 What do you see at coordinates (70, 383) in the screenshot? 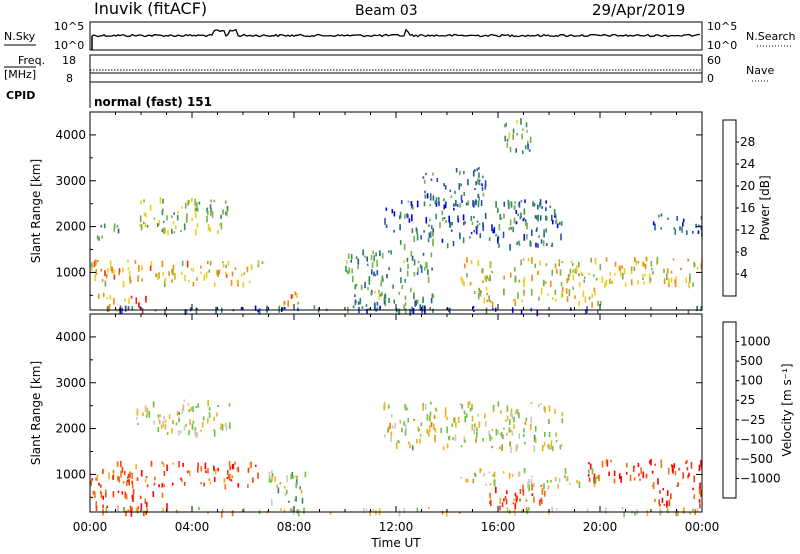
I see `y-tick-label: 3000` at bounding box center [70, 383].